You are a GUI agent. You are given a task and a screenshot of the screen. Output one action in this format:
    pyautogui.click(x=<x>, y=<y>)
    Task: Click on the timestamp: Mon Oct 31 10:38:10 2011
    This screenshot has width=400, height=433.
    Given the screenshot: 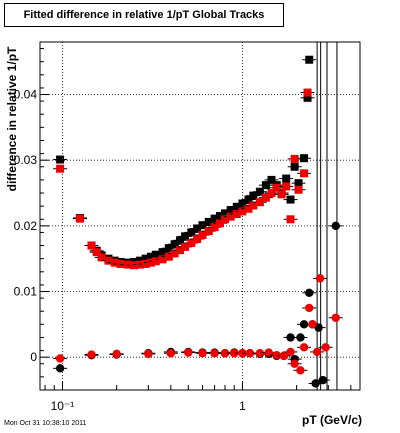 What is the action you would take?
    pyautogui.click(x=45, y=423)
    